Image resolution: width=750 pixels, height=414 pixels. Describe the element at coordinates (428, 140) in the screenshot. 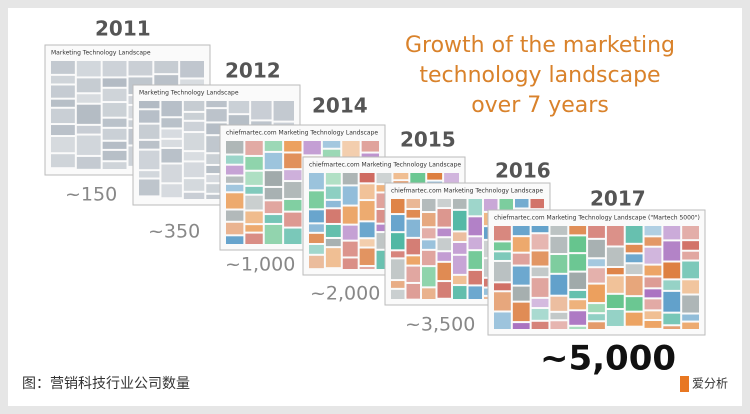

I see `year-label: 2015` at that location.